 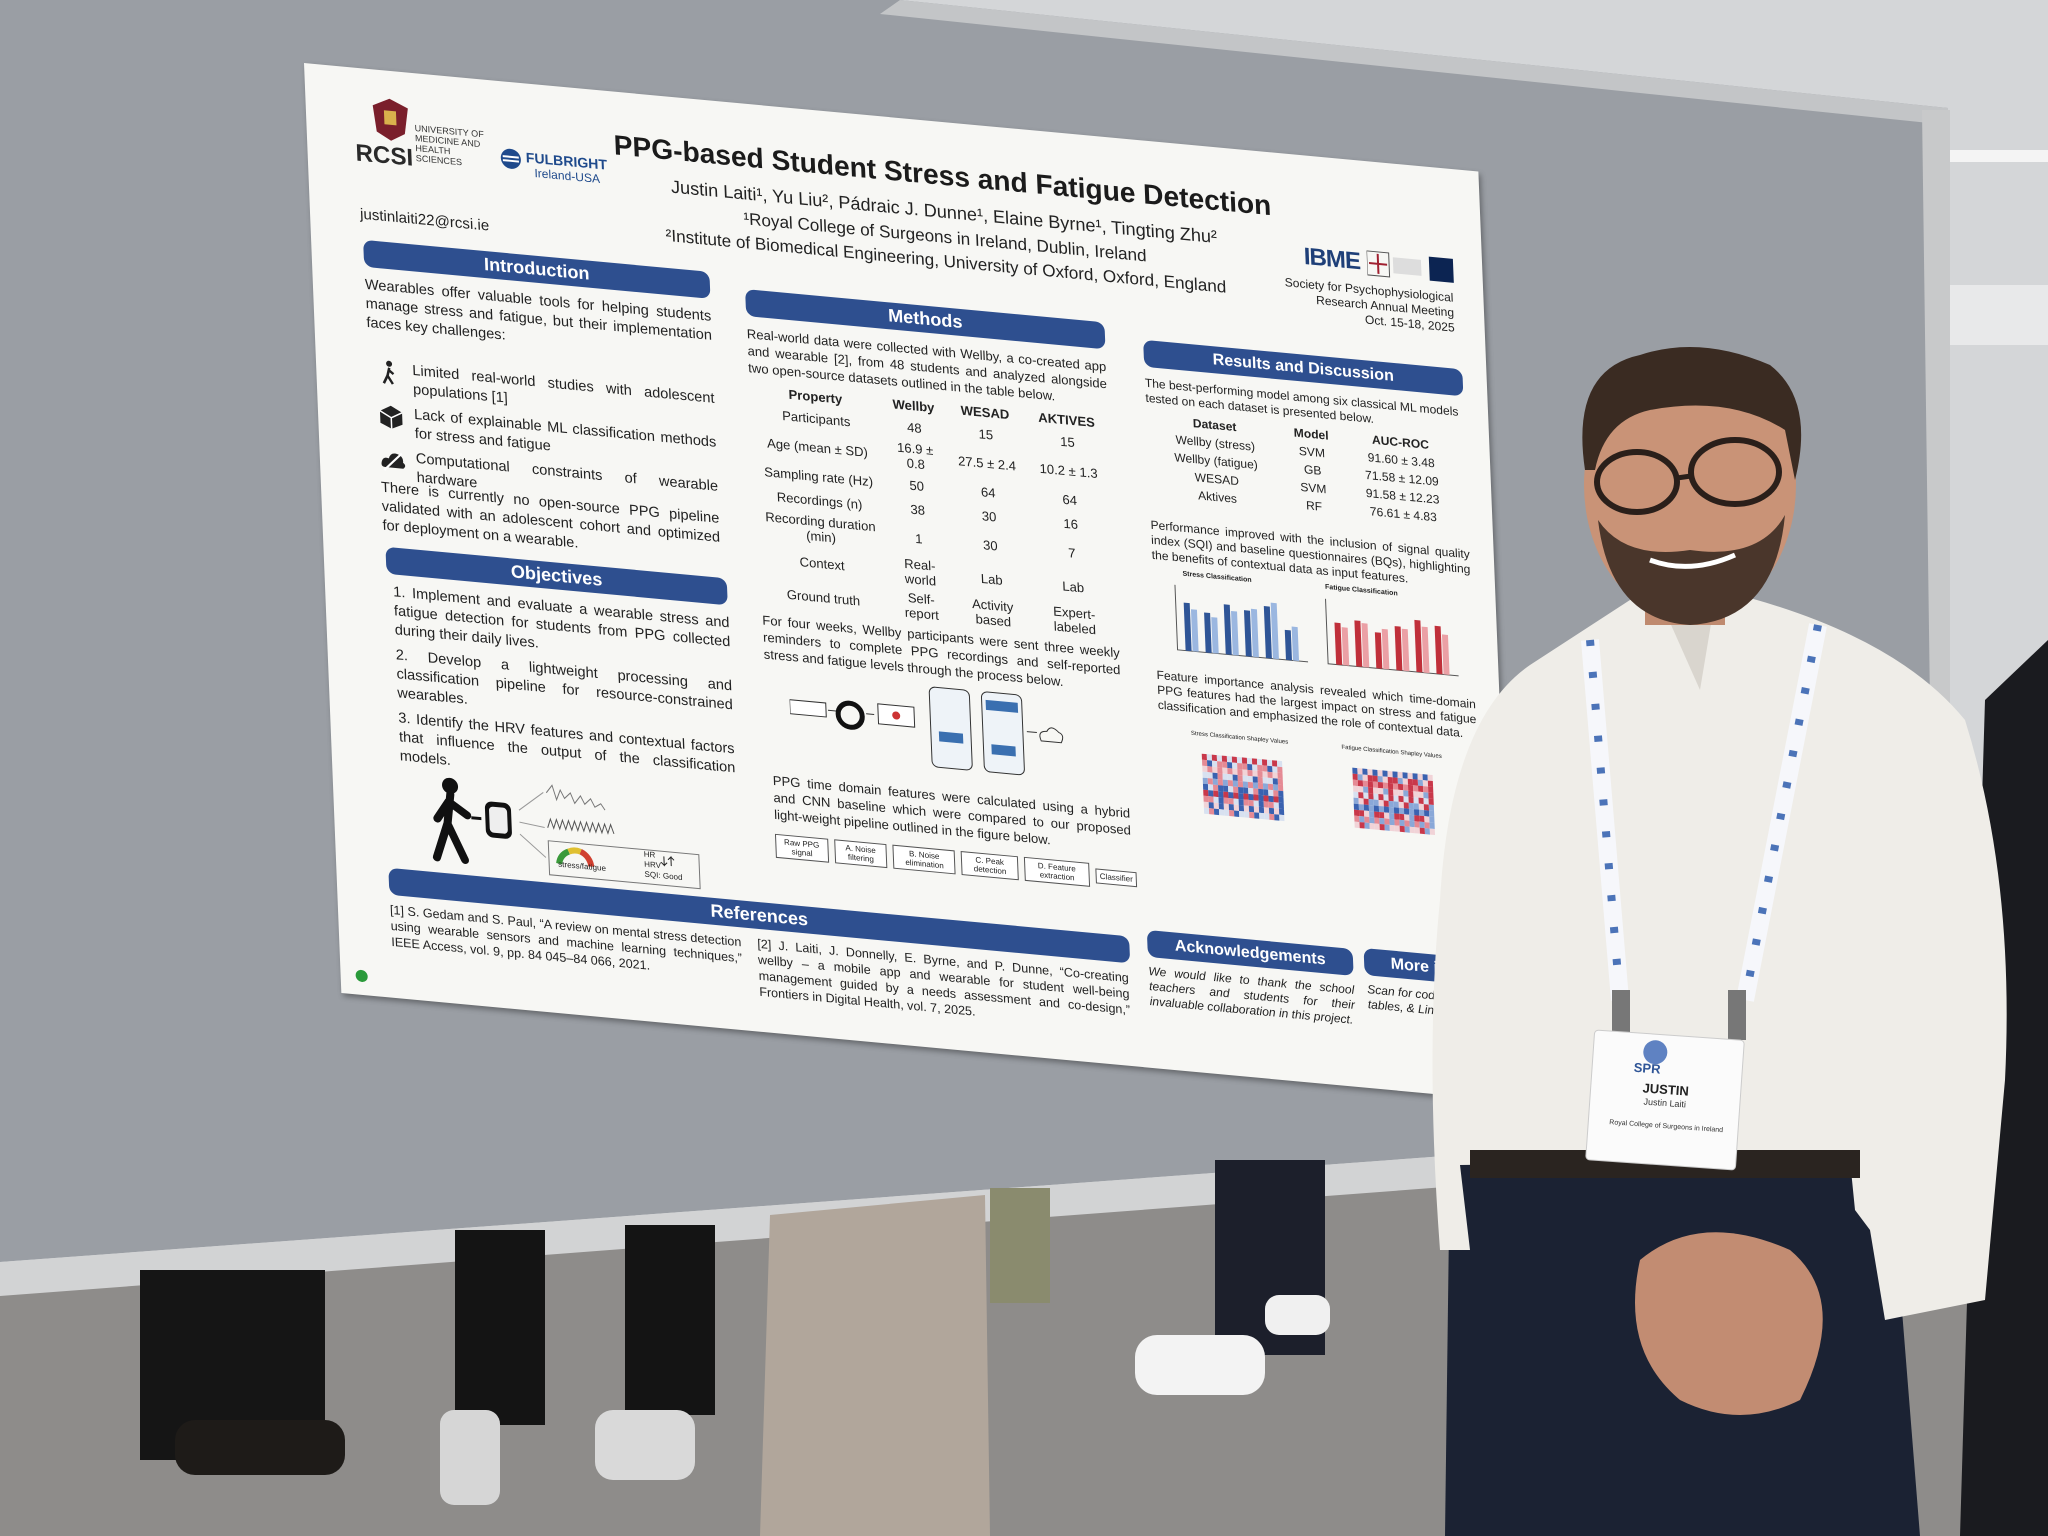 I want to click on shirt, so click(x=1719, y=959).